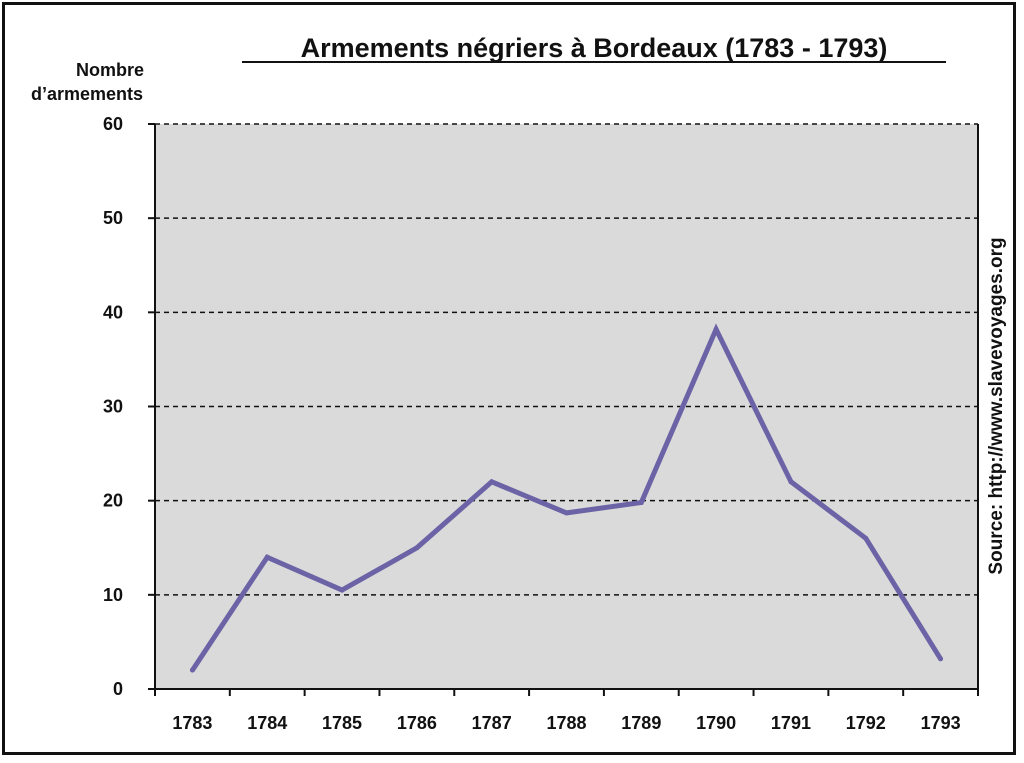 This screenshot has width=1024, height=763. What do you see at coordinates (417, 723) in the screenshot?
I see `x-tick-label: 1786` at bounding box center [417, 723].